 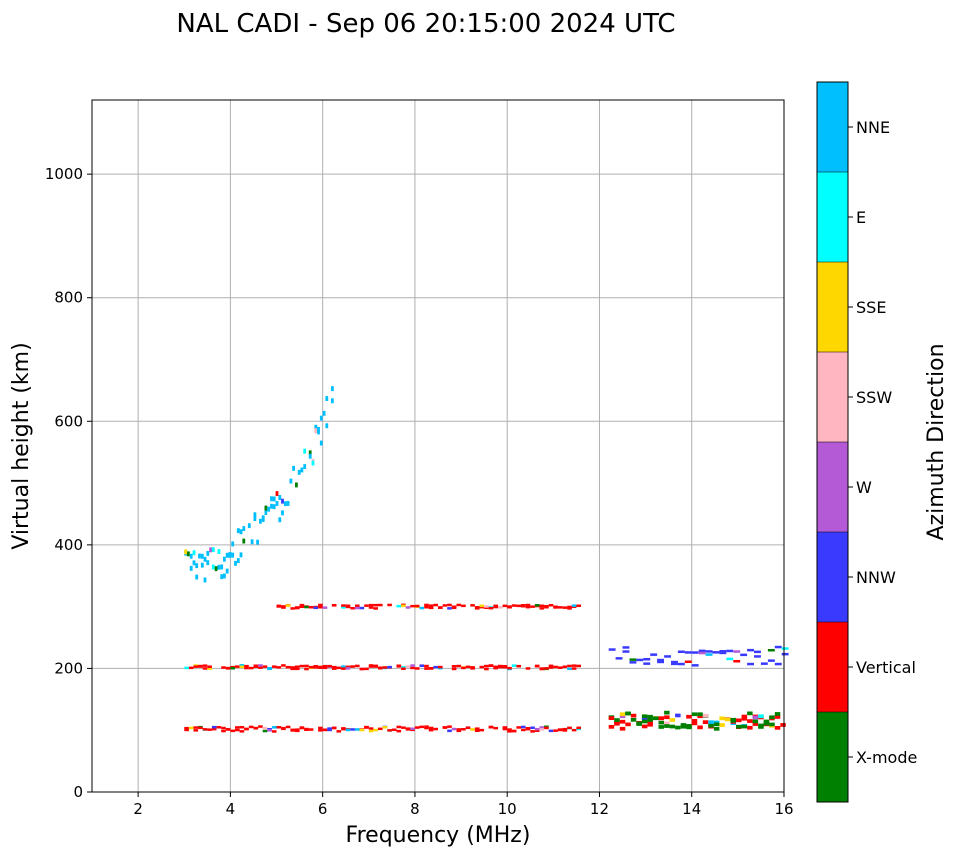 What do you see at coordinates (886, 757) in the screenshot?
I see `colorbar-tick-label: X-mode` at bounding box center [886, 757].